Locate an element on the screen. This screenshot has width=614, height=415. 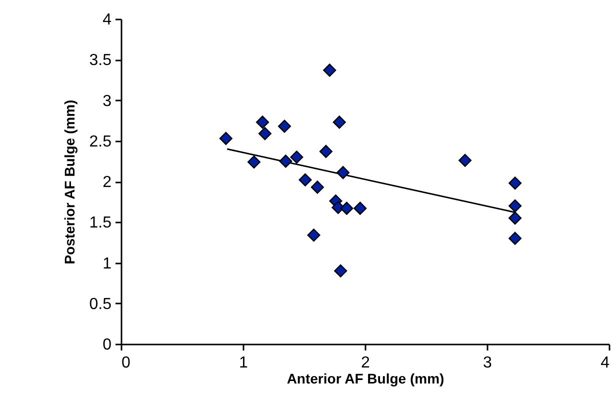
x-tick-label: 0 is located at coordinates (126, 363).